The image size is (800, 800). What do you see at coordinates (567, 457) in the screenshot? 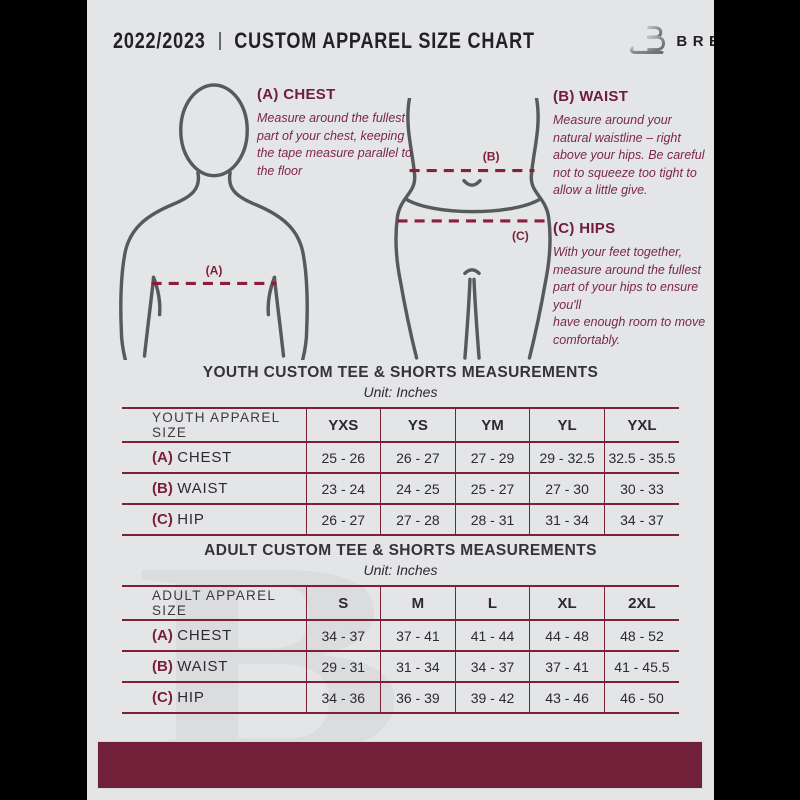
I see `cell-value: 29 - 32.5` at bounding box center [567, 457].